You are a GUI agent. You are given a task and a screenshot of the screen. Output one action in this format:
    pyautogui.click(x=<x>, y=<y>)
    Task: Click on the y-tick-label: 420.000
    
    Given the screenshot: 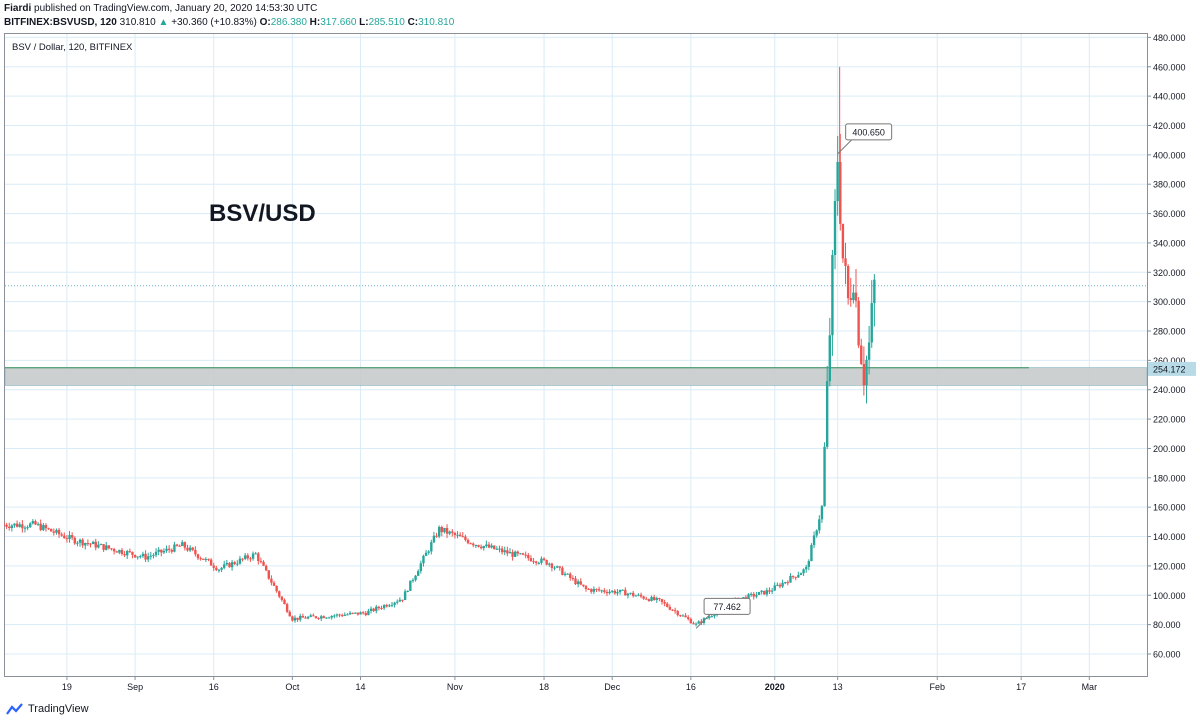 What is the action you would take?
    pyautogui.click(x=1169, y=126)
    